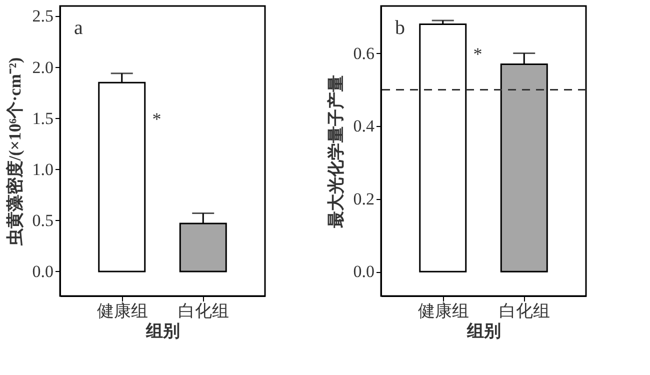  I want to click on y-tick-label: 1.0, so click(43, 169).